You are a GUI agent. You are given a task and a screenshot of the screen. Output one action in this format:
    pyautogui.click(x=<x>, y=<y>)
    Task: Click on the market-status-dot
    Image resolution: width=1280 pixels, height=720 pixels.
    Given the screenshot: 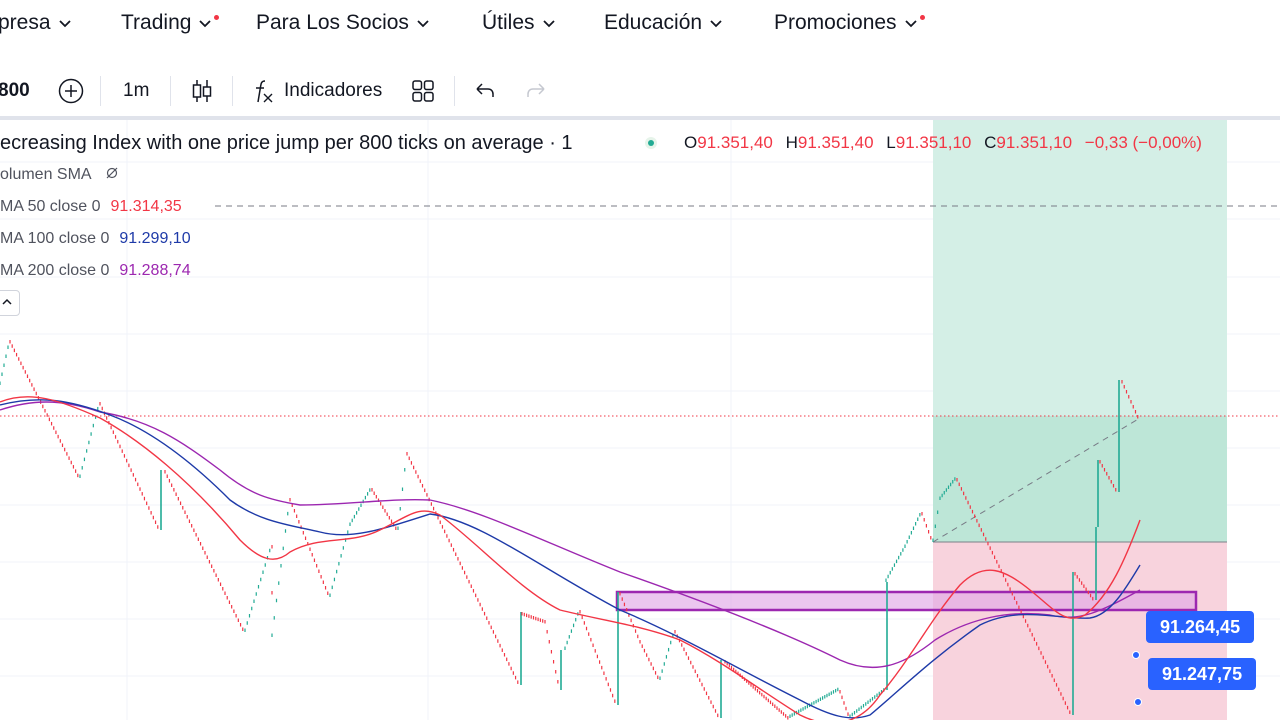 What is the action you would take?
    pyautogui.click(x=651, y=143)
    